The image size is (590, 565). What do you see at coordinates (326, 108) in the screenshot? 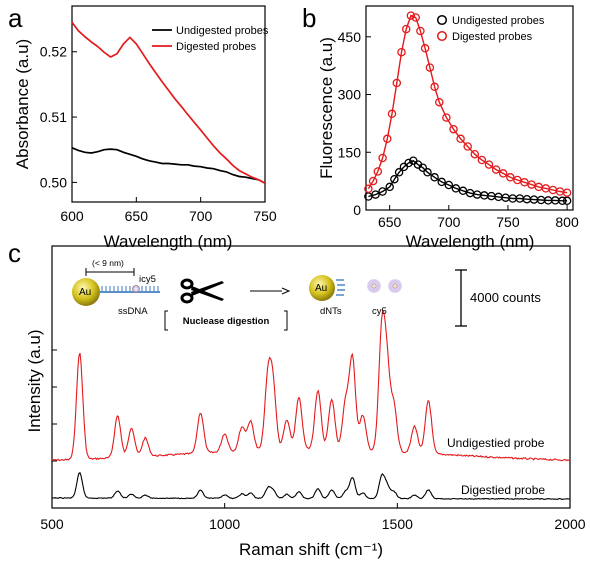
I see `panel-b-y-axis-label: Fluorescence (a.u)` at bounding box center [326, 108].